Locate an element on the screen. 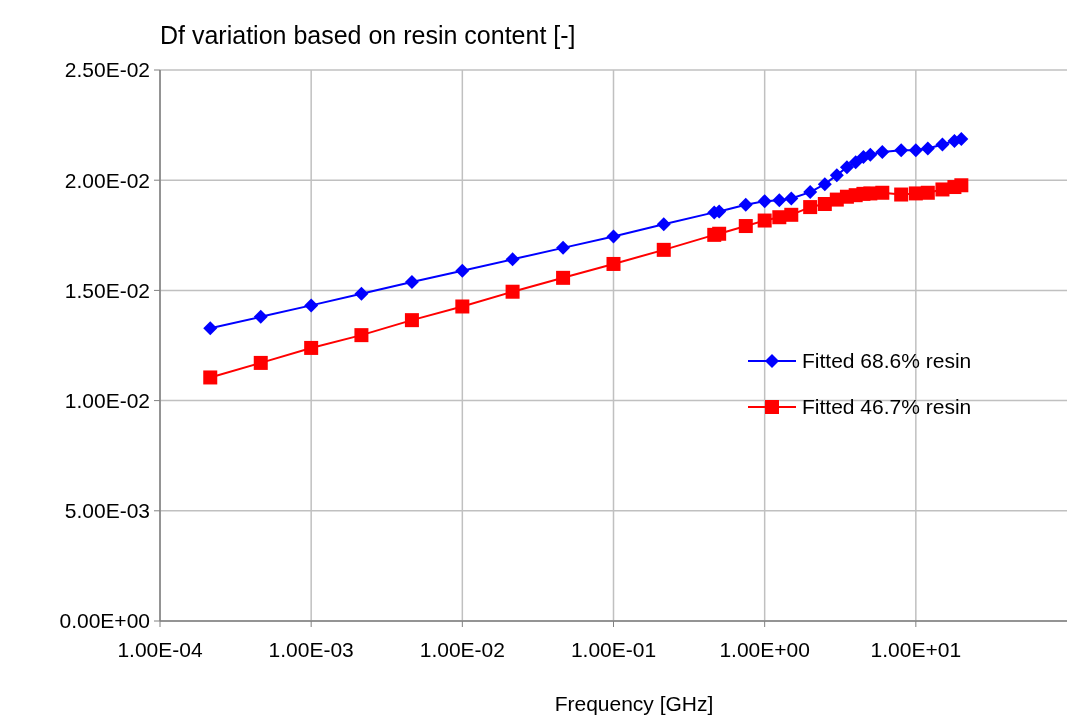  y-tick-label: 2.00E-02 is located at coordinates (107, 180).